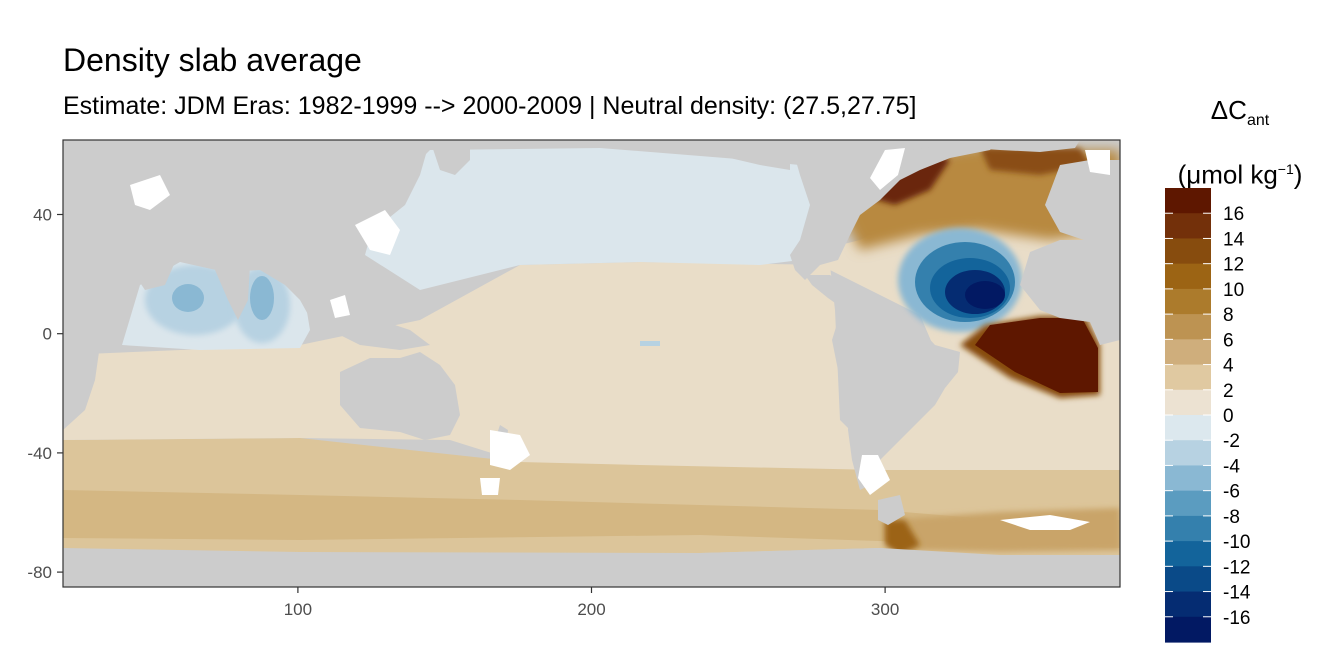 This screenshot has height=672, width=1344. I want to click on anomaly-tropical-atlantic, so click(1036, 355).